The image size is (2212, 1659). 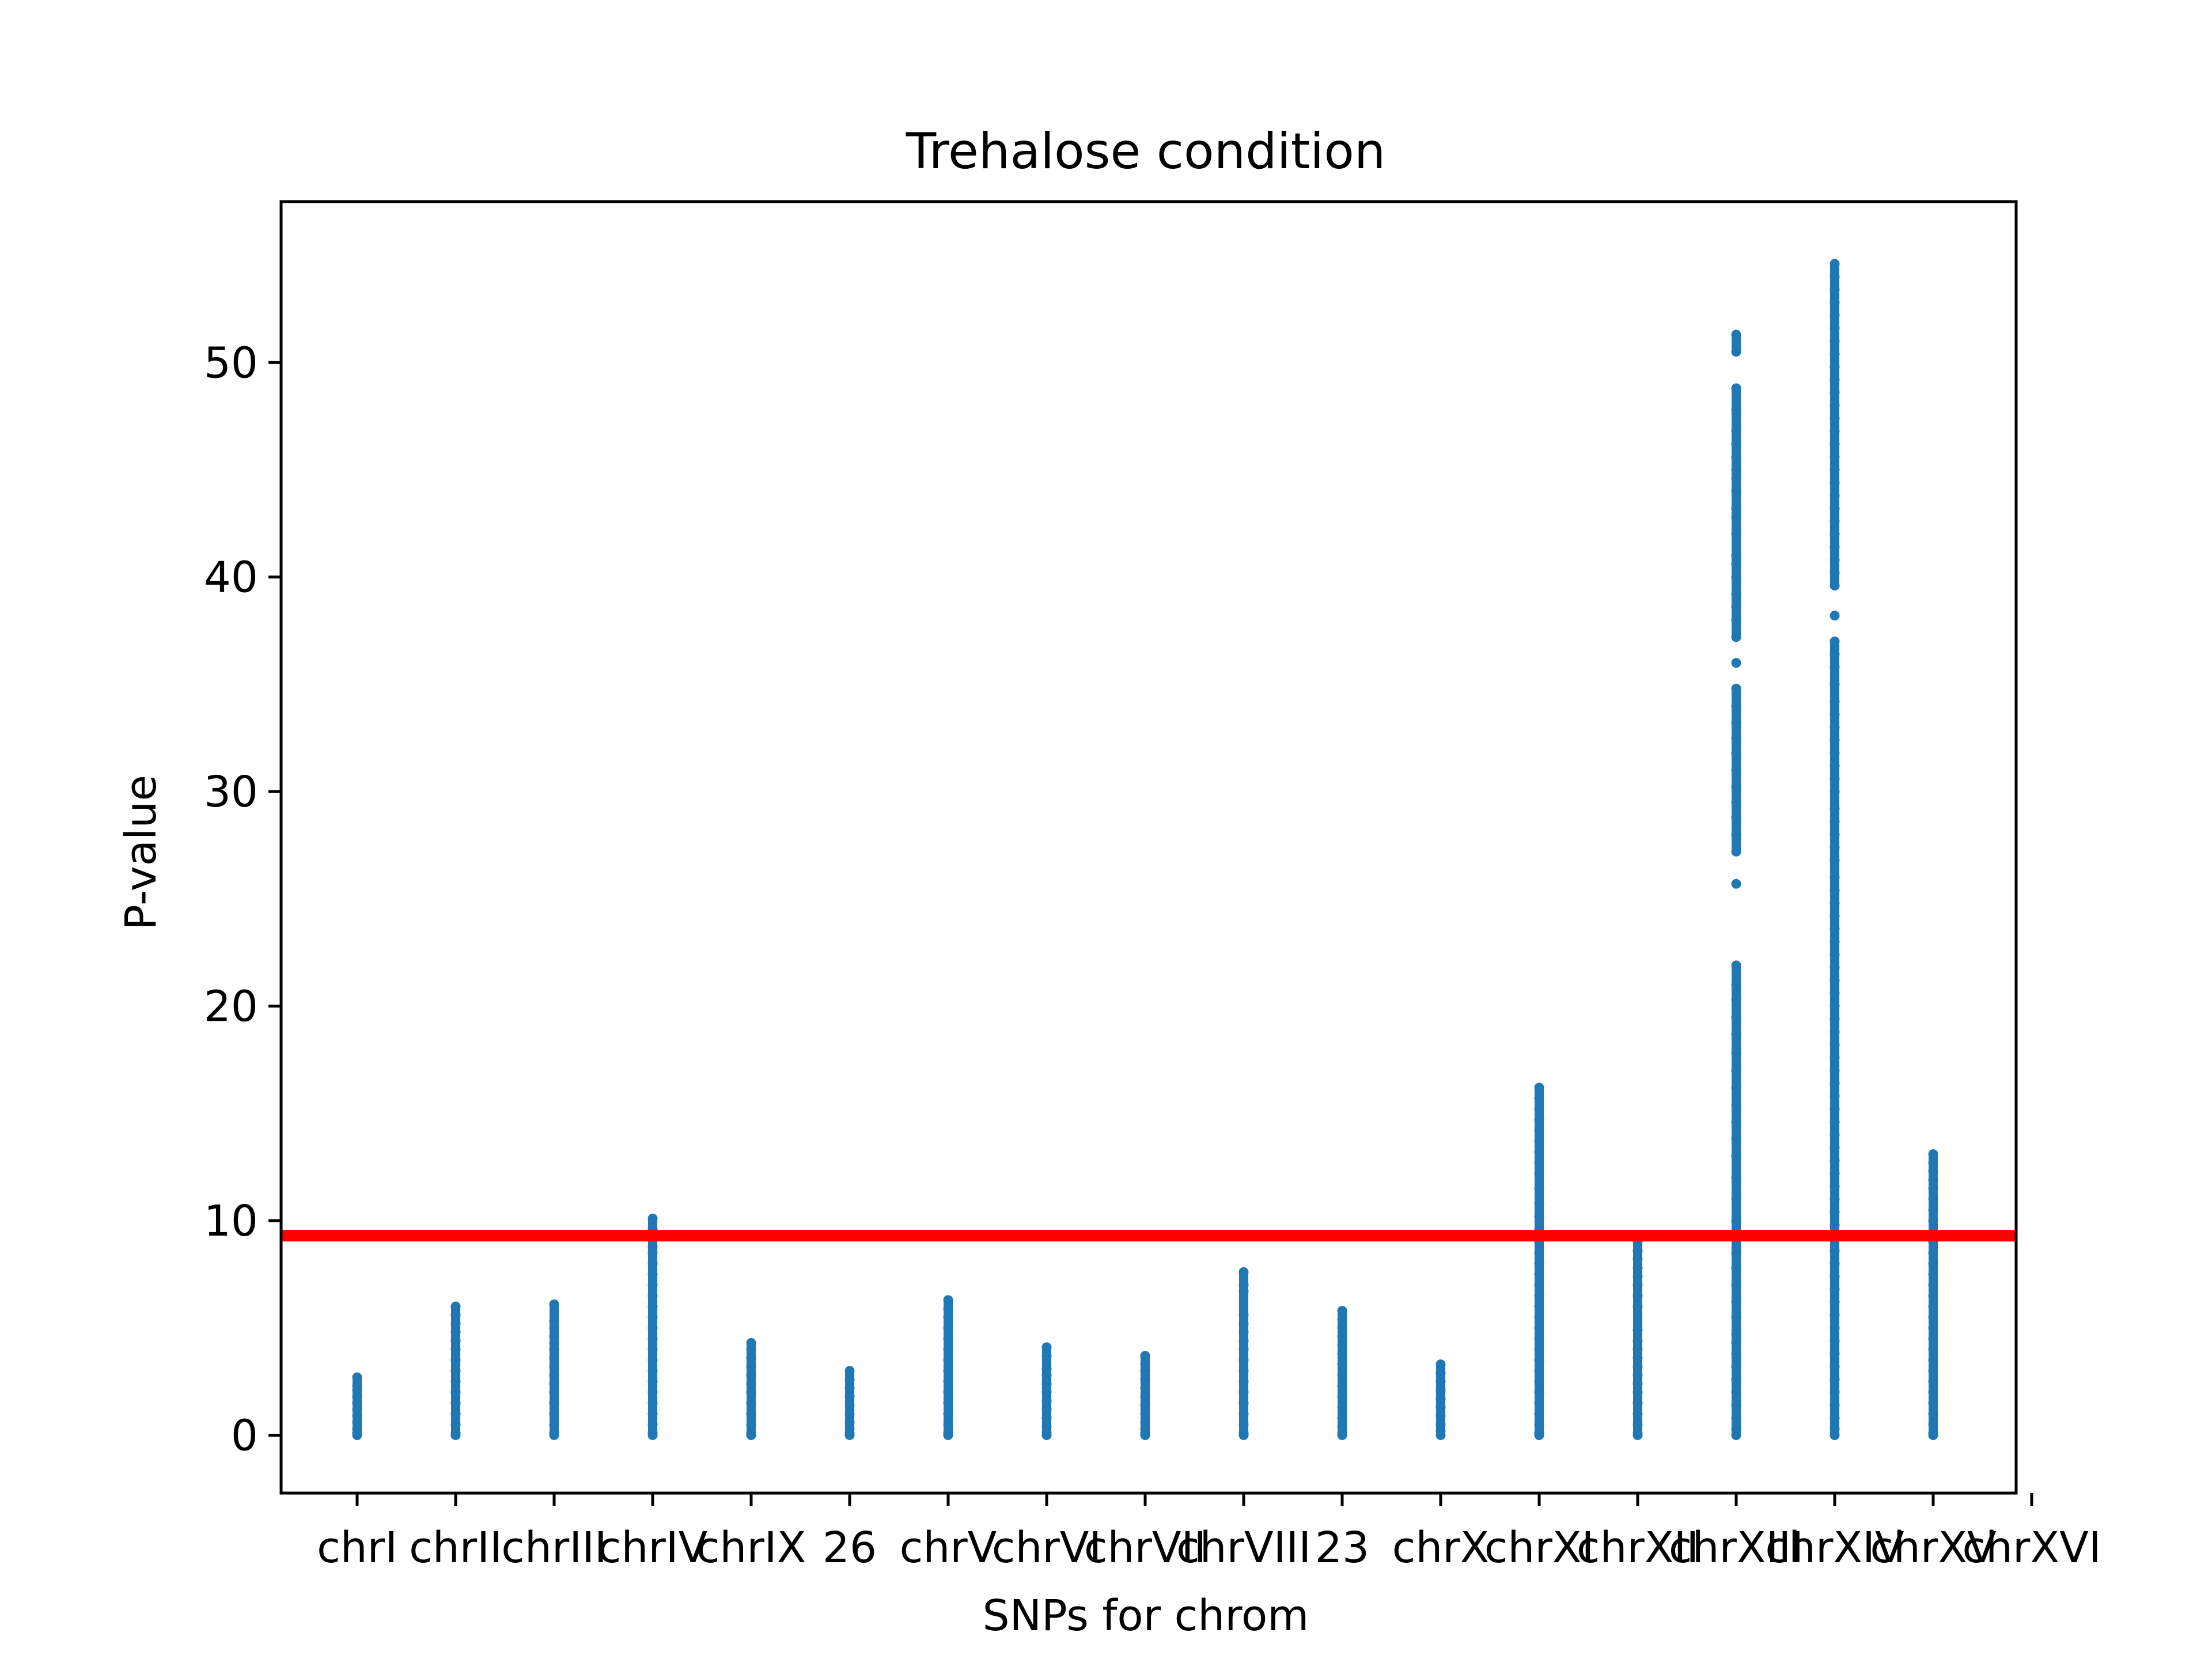 I want to click on y-tick-label: 40, so click(x=231, y=578).